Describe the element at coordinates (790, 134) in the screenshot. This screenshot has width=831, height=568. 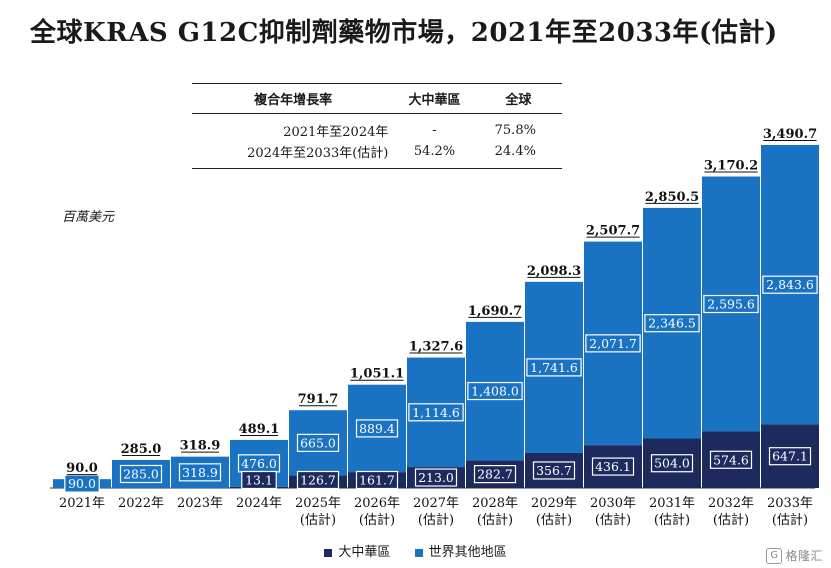
I see `total-label: 3,490.7` at that location.